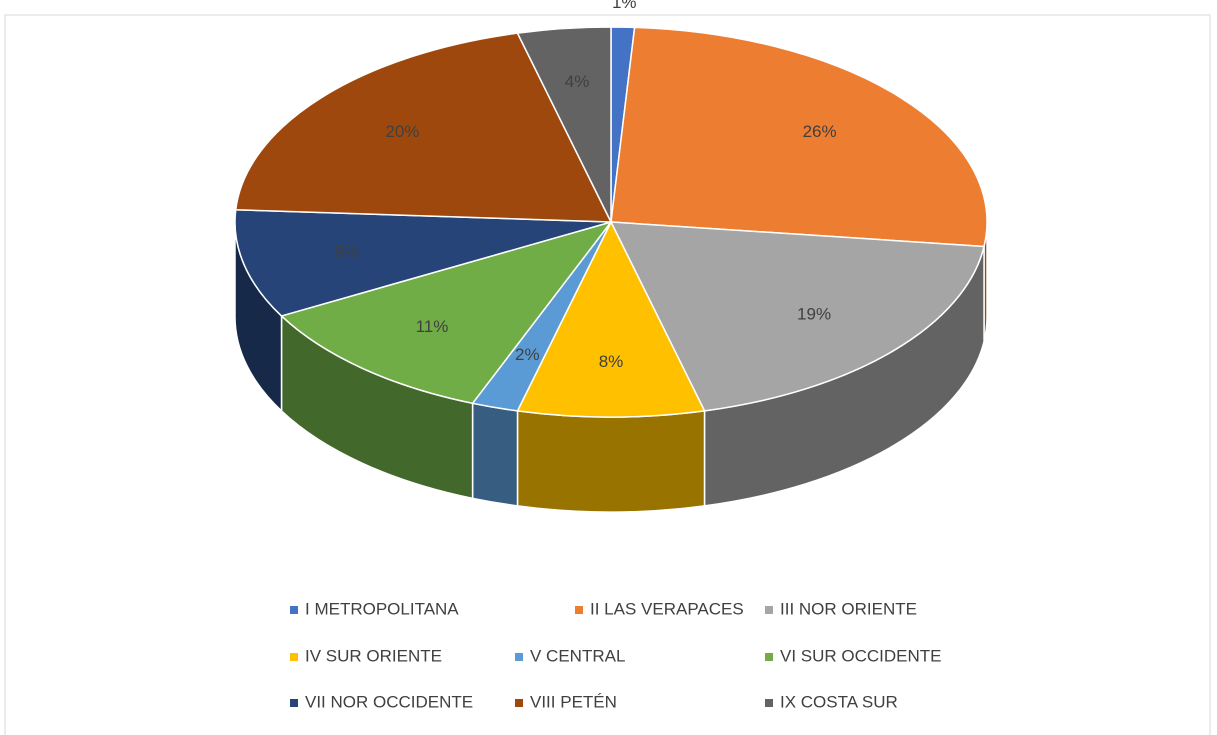 Image resolution: width=1217 pixels, height=735 pixels. What do you see at coordinates (667, 608) in the screenshot?
I see `legend-label: II LAS VERAPACES` at bounding box center [667, 608].